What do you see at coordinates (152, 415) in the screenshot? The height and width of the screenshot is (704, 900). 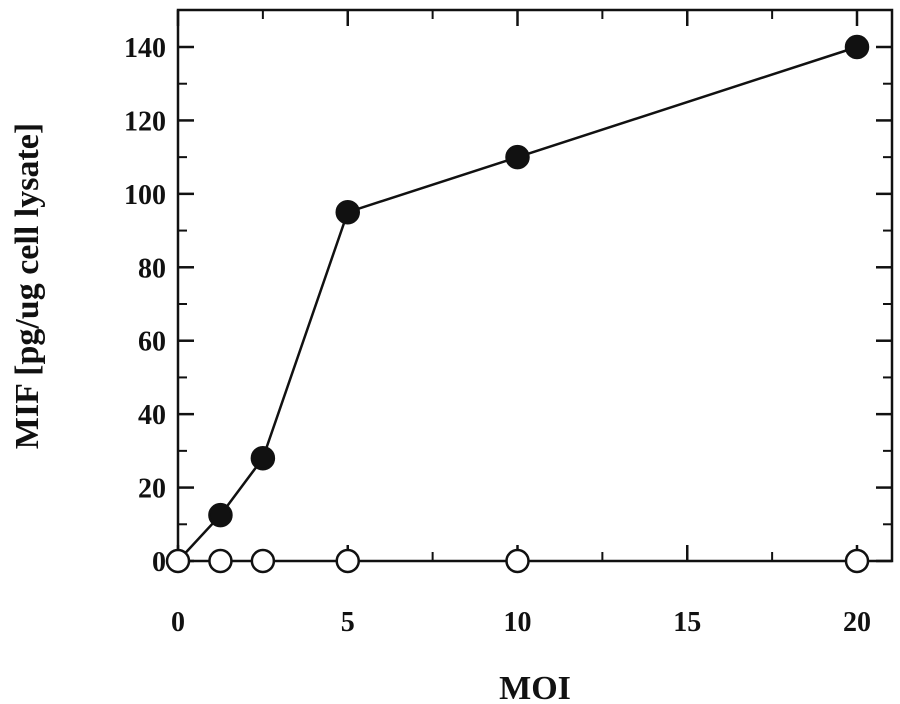 I see `y-tick-label: 40` at bounding box center [152, 415].